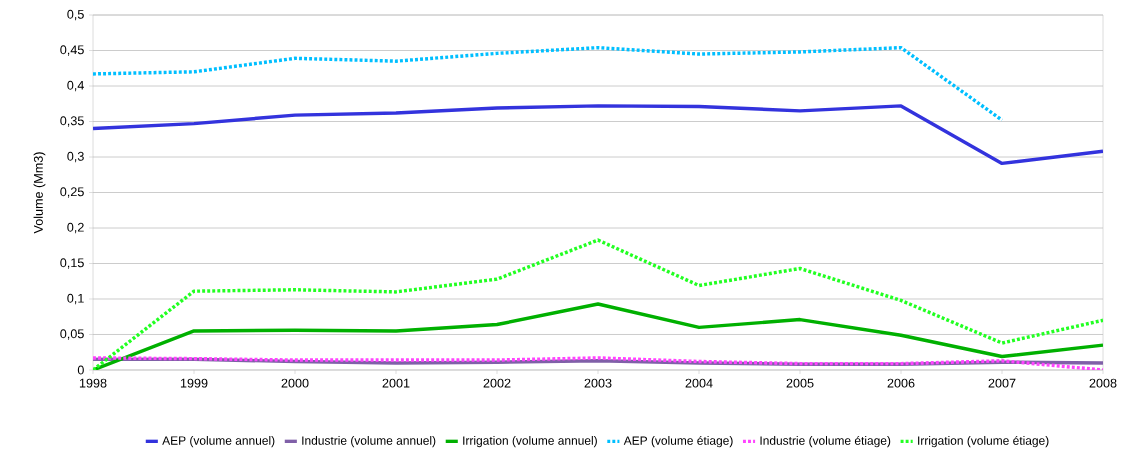  I want to click on y-tick-label: 0,4, so click(75, 86).